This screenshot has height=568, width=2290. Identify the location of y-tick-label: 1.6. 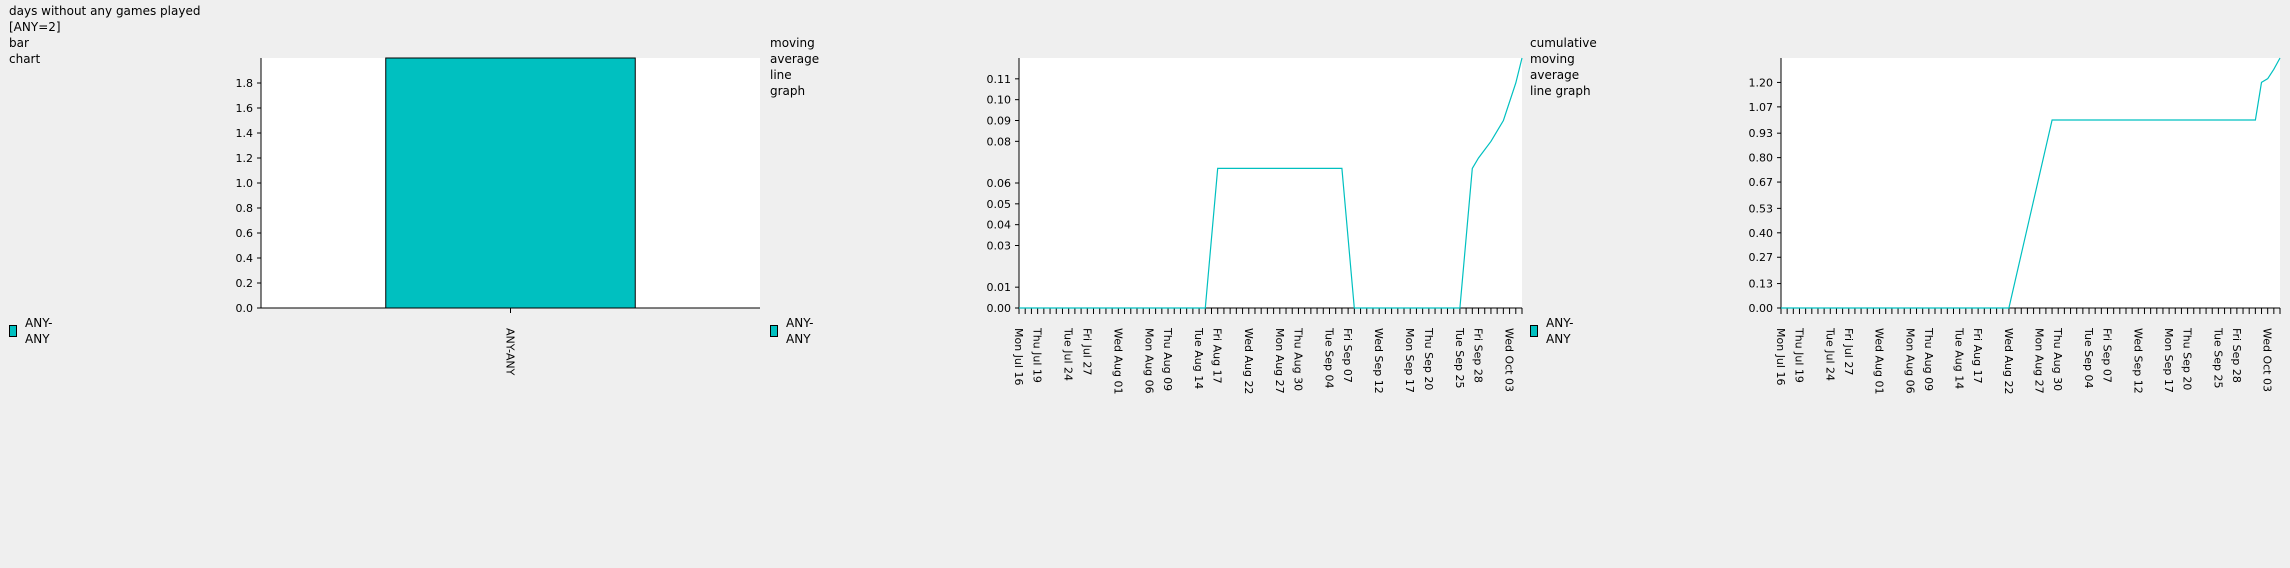
(245, 108).